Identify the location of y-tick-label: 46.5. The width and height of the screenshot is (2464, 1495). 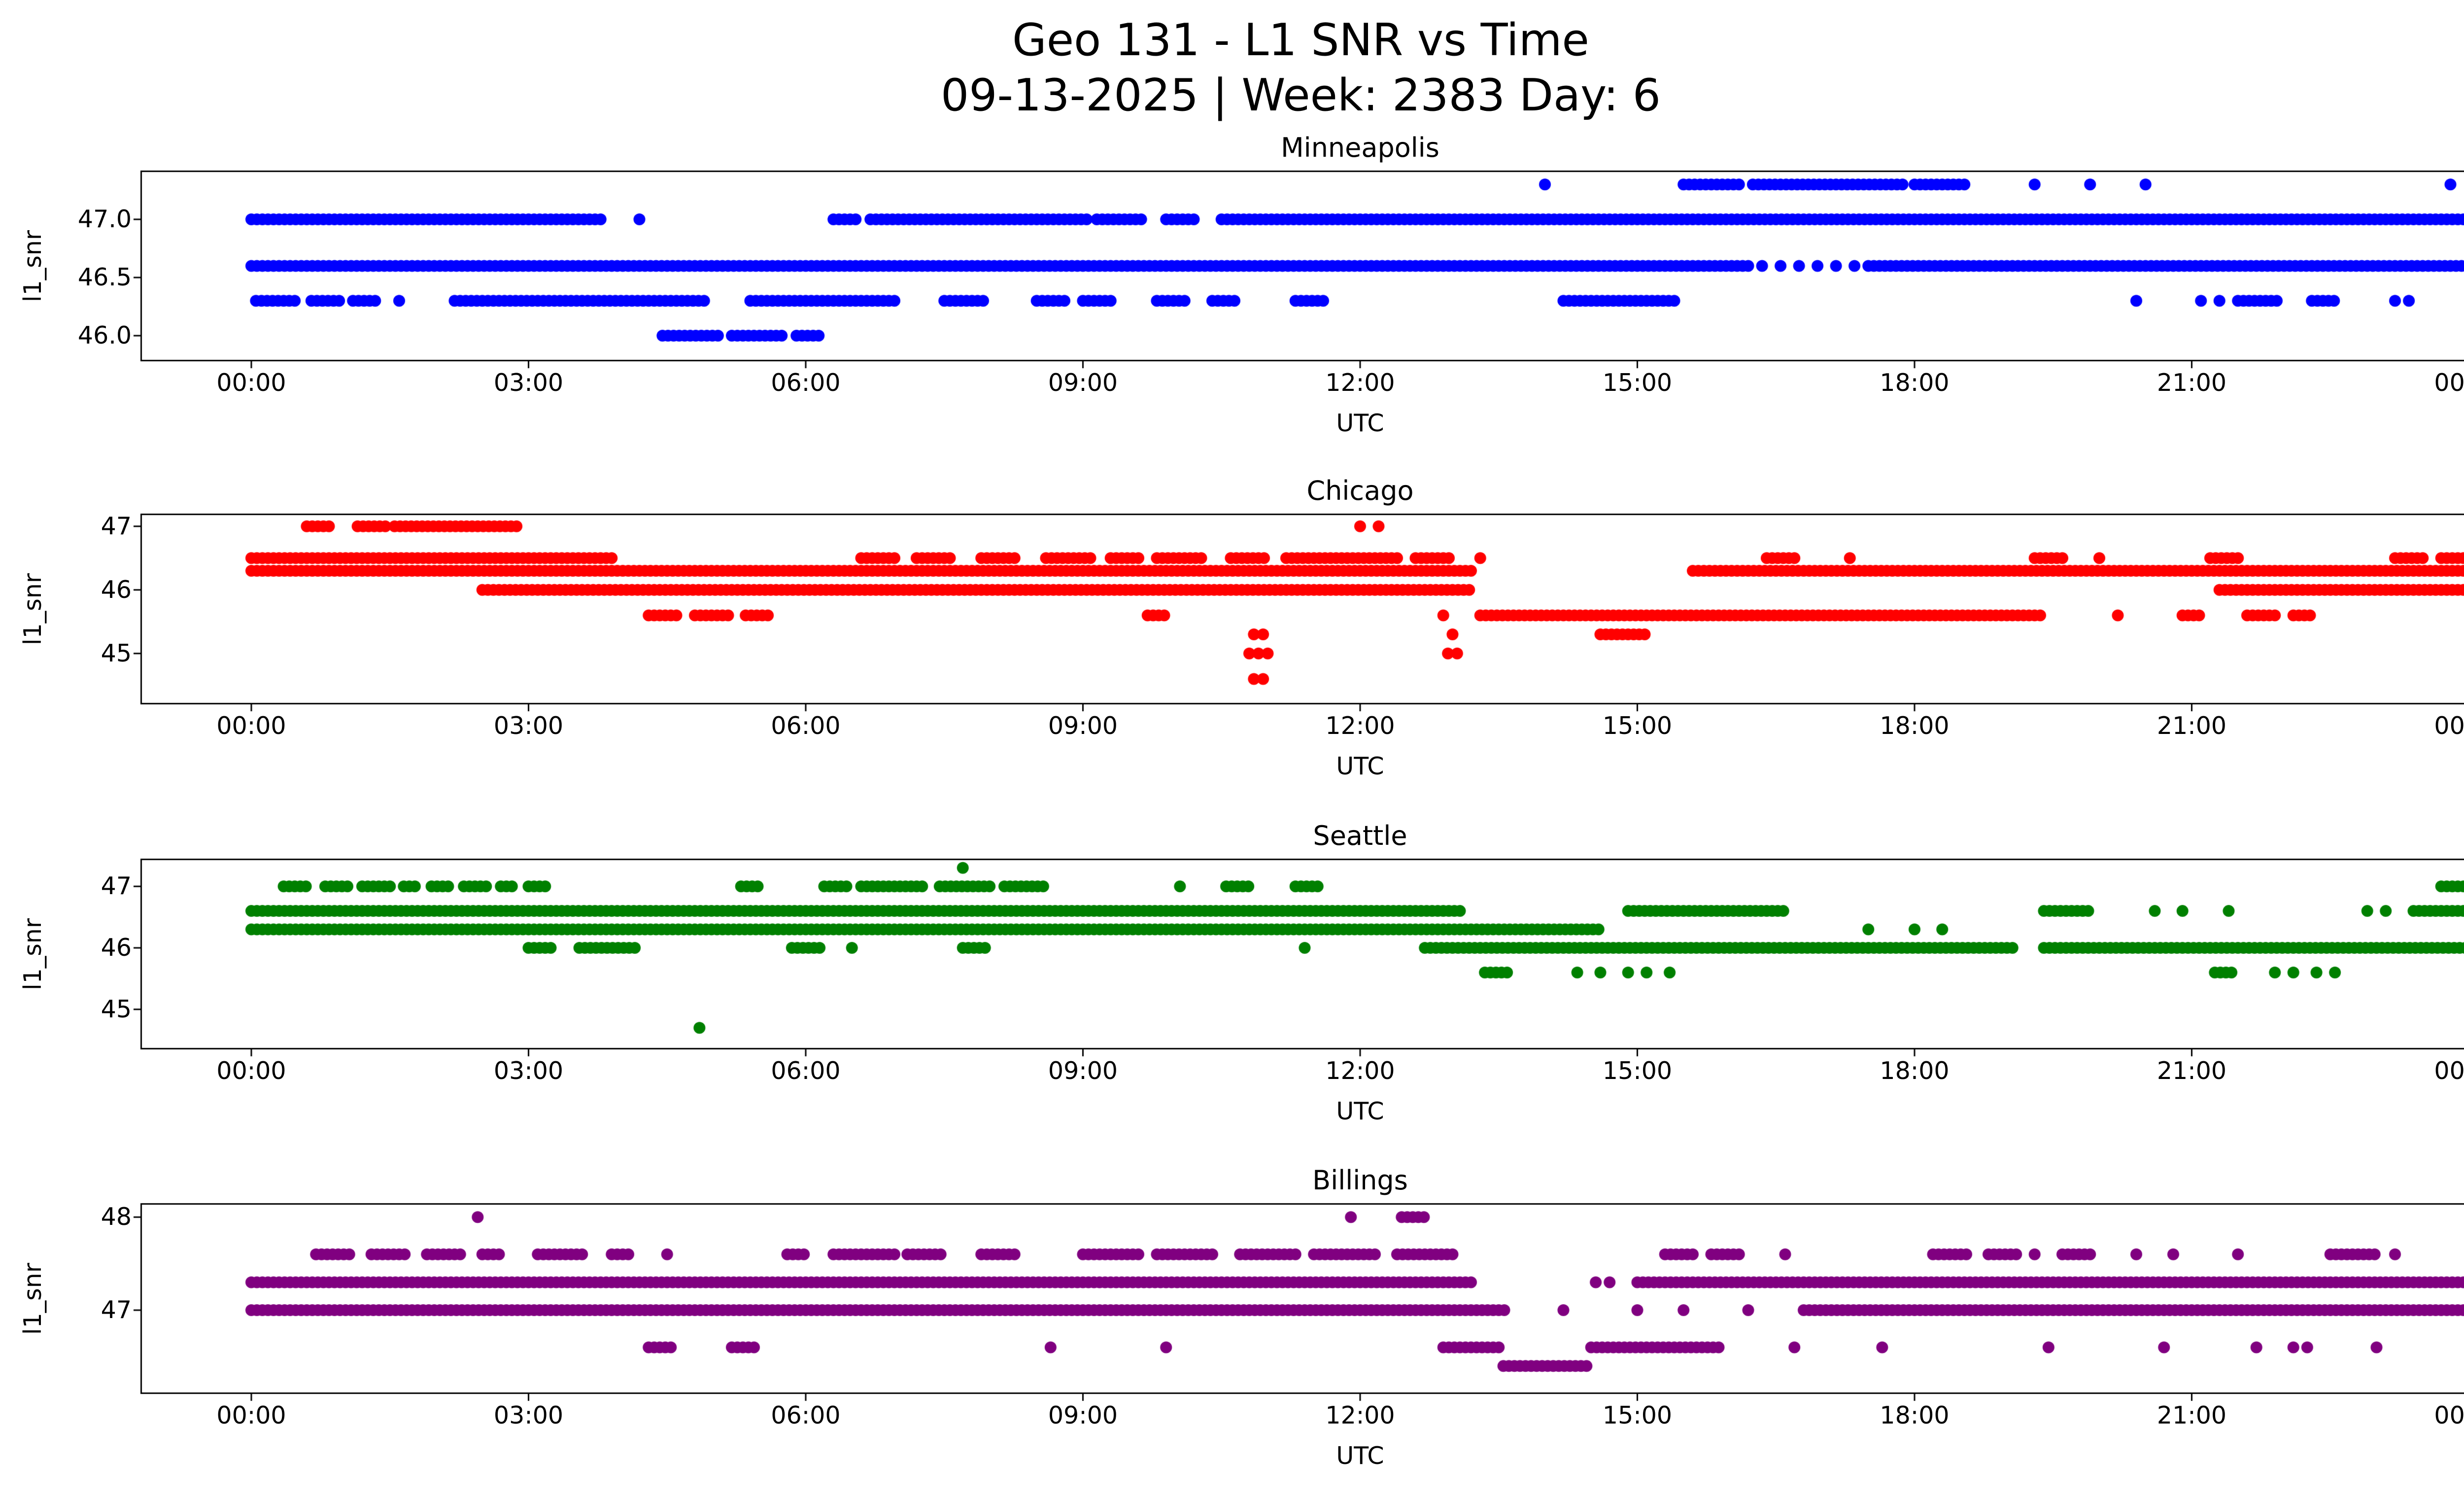
(104, 277).